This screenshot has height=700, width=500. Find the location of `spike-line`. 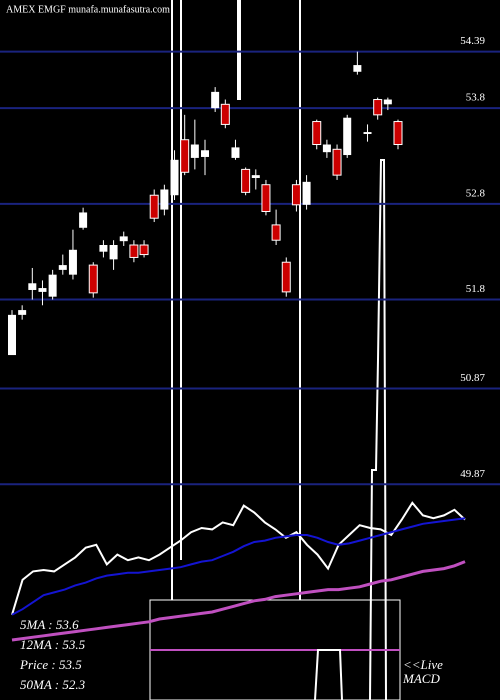

spike-line is located at coordinates (378, 429).